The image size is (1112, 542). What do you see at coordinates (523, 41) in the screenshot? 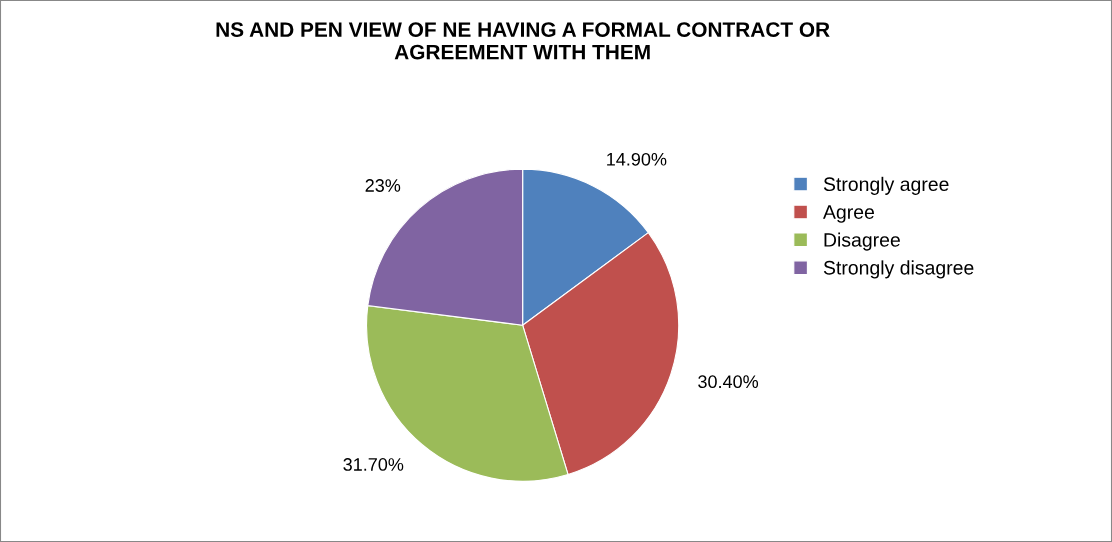
I see `chart-title: NS AND PEN VIEW OF NE HAVING A FORMAL CONTRACT OR AGREEMENT WITH THEM` at bounding box center [523, 41].